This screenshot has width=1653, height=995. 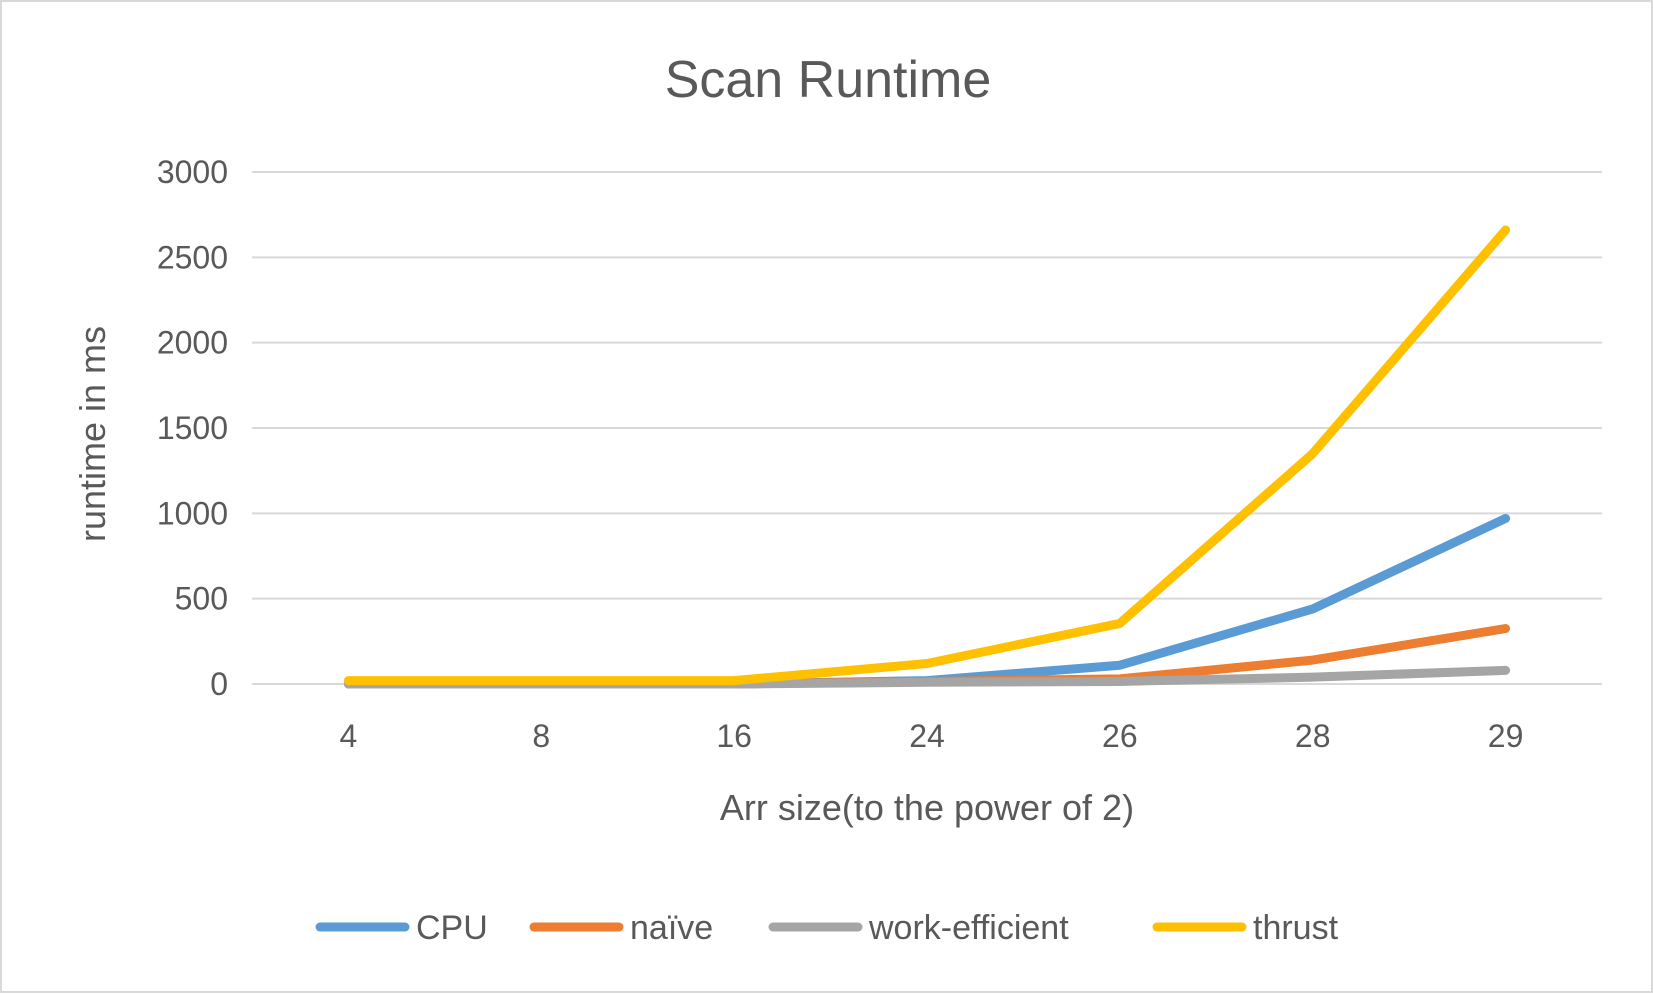 I want to click on y-tick-label: 2000, so click(x=192, y=343).